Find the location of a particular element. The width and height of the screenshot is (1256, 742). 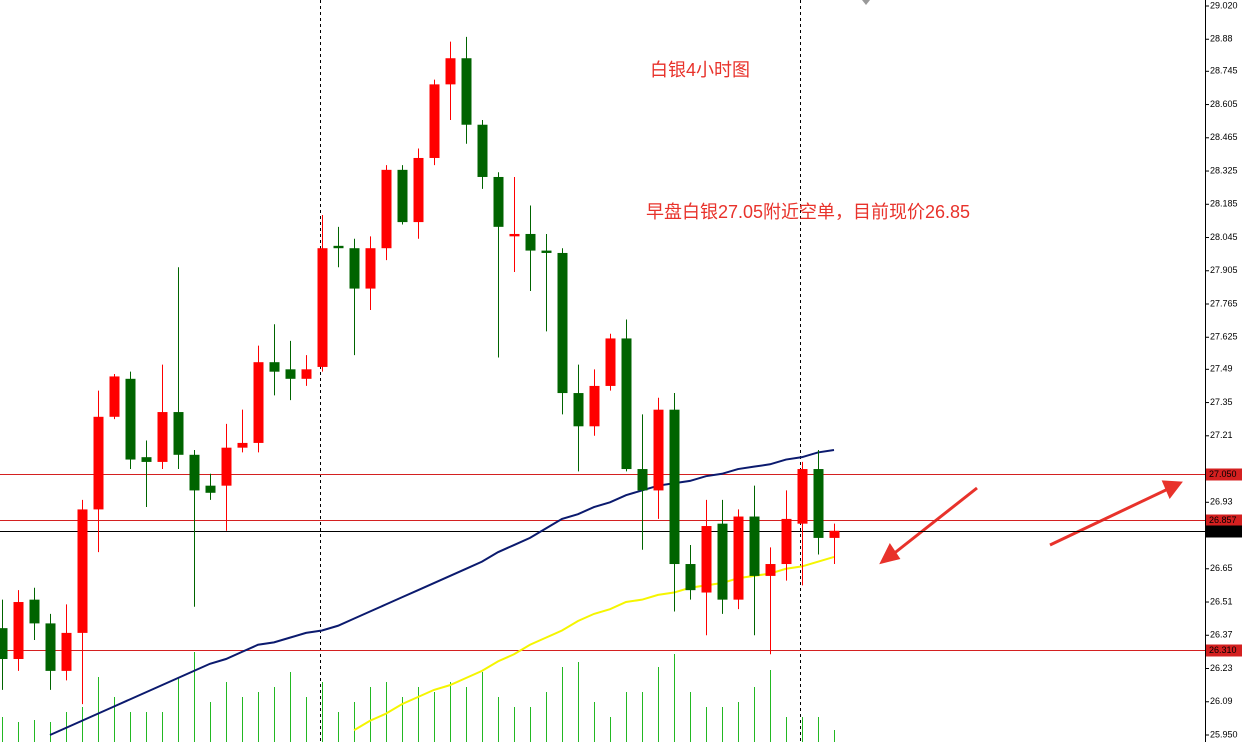

y-tick-label: 27.765 is located at coordinates (1224, 303).